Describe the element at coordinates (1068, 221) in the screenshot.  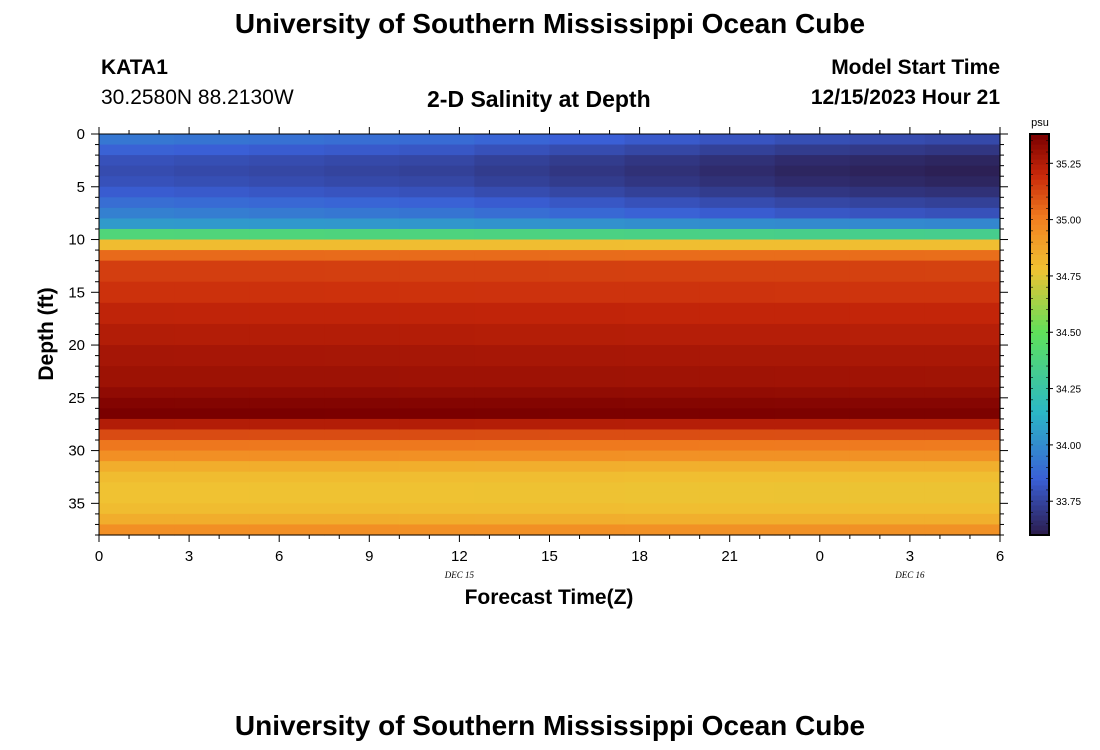
I see `colorbar-tick-label: 35.00` at that location.